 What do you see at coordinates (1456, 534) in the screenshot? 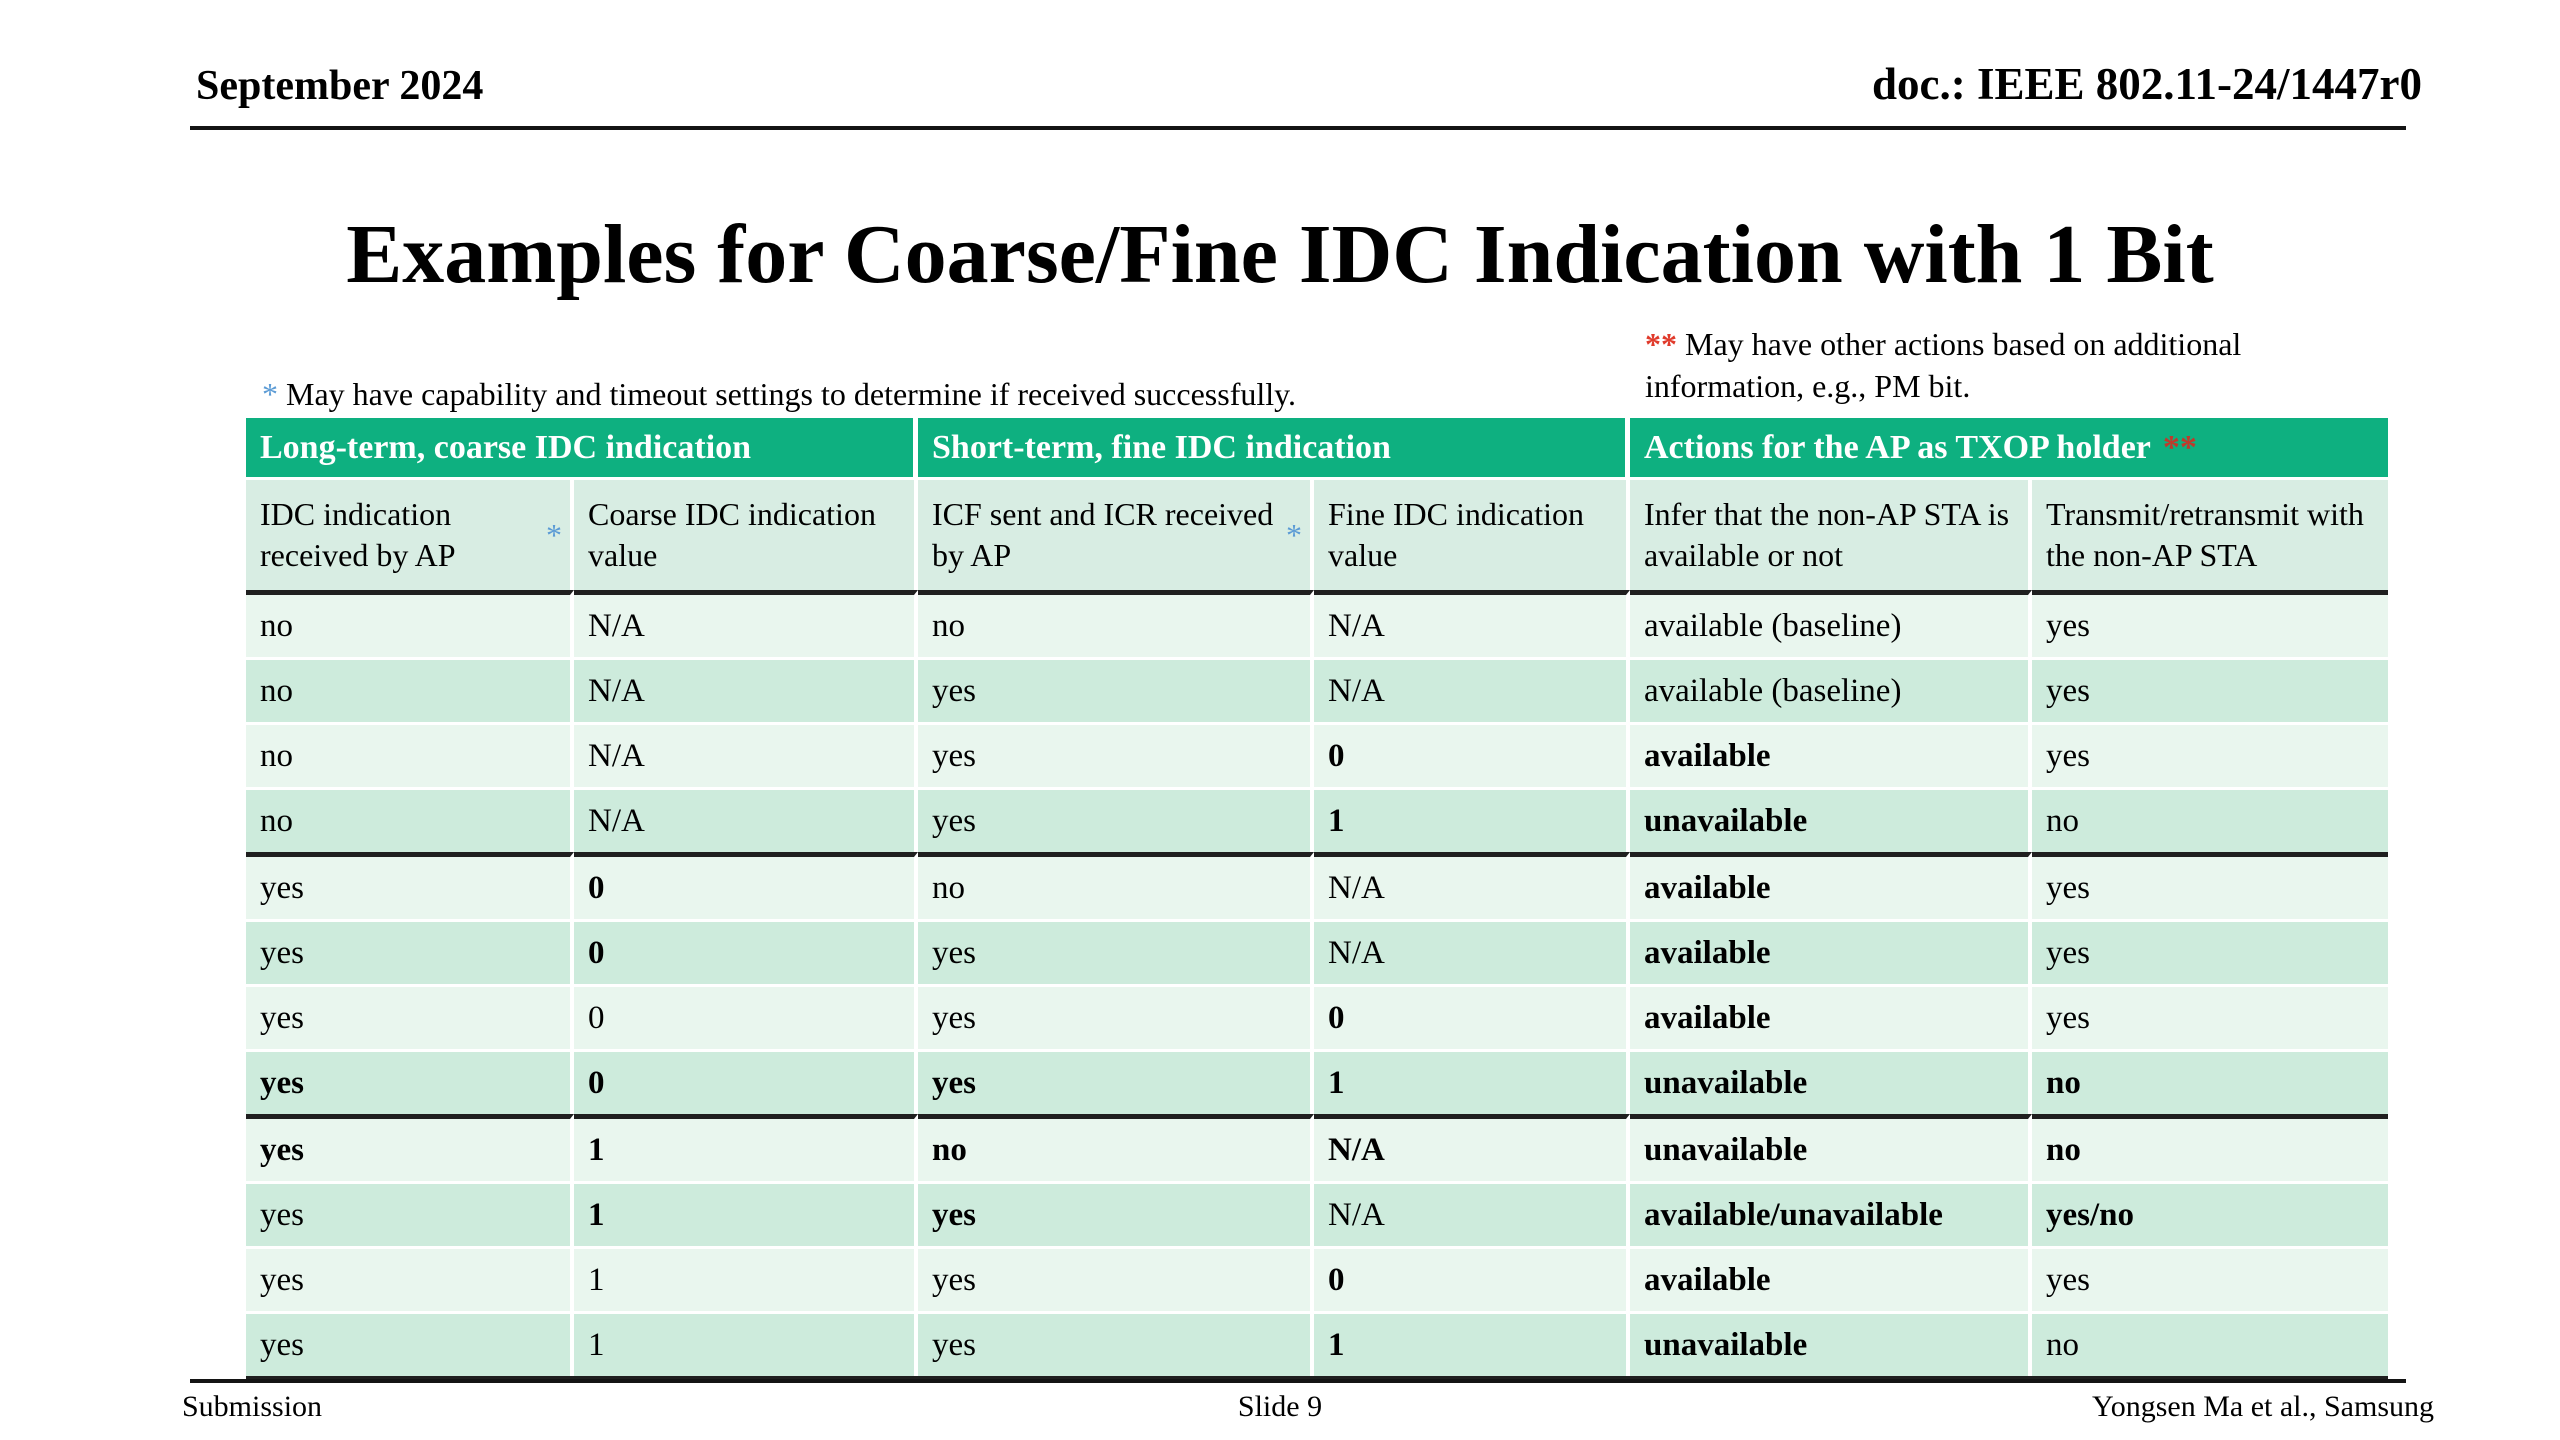
I see `column-header-label: Fine IDC indication value` at bounding box center [1456, 534].